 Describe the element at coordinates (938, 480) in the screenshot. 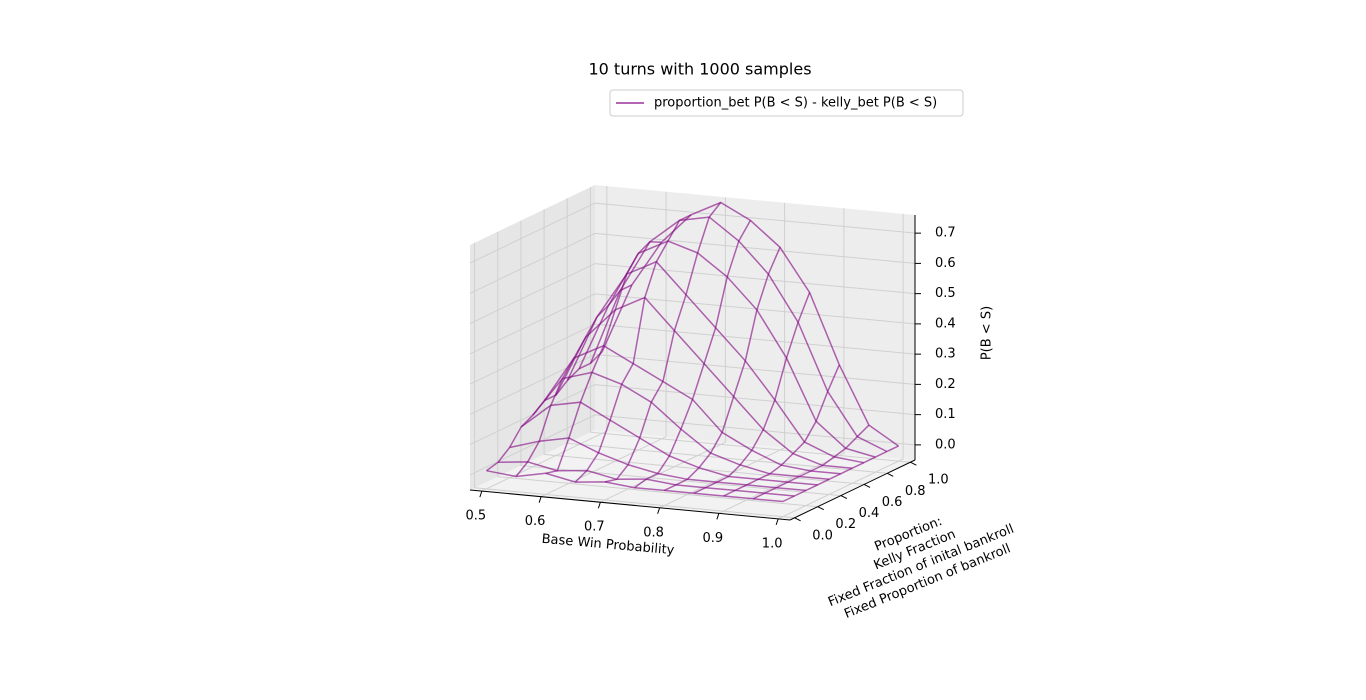

I see `y-tick-label: 1.0` at that location.